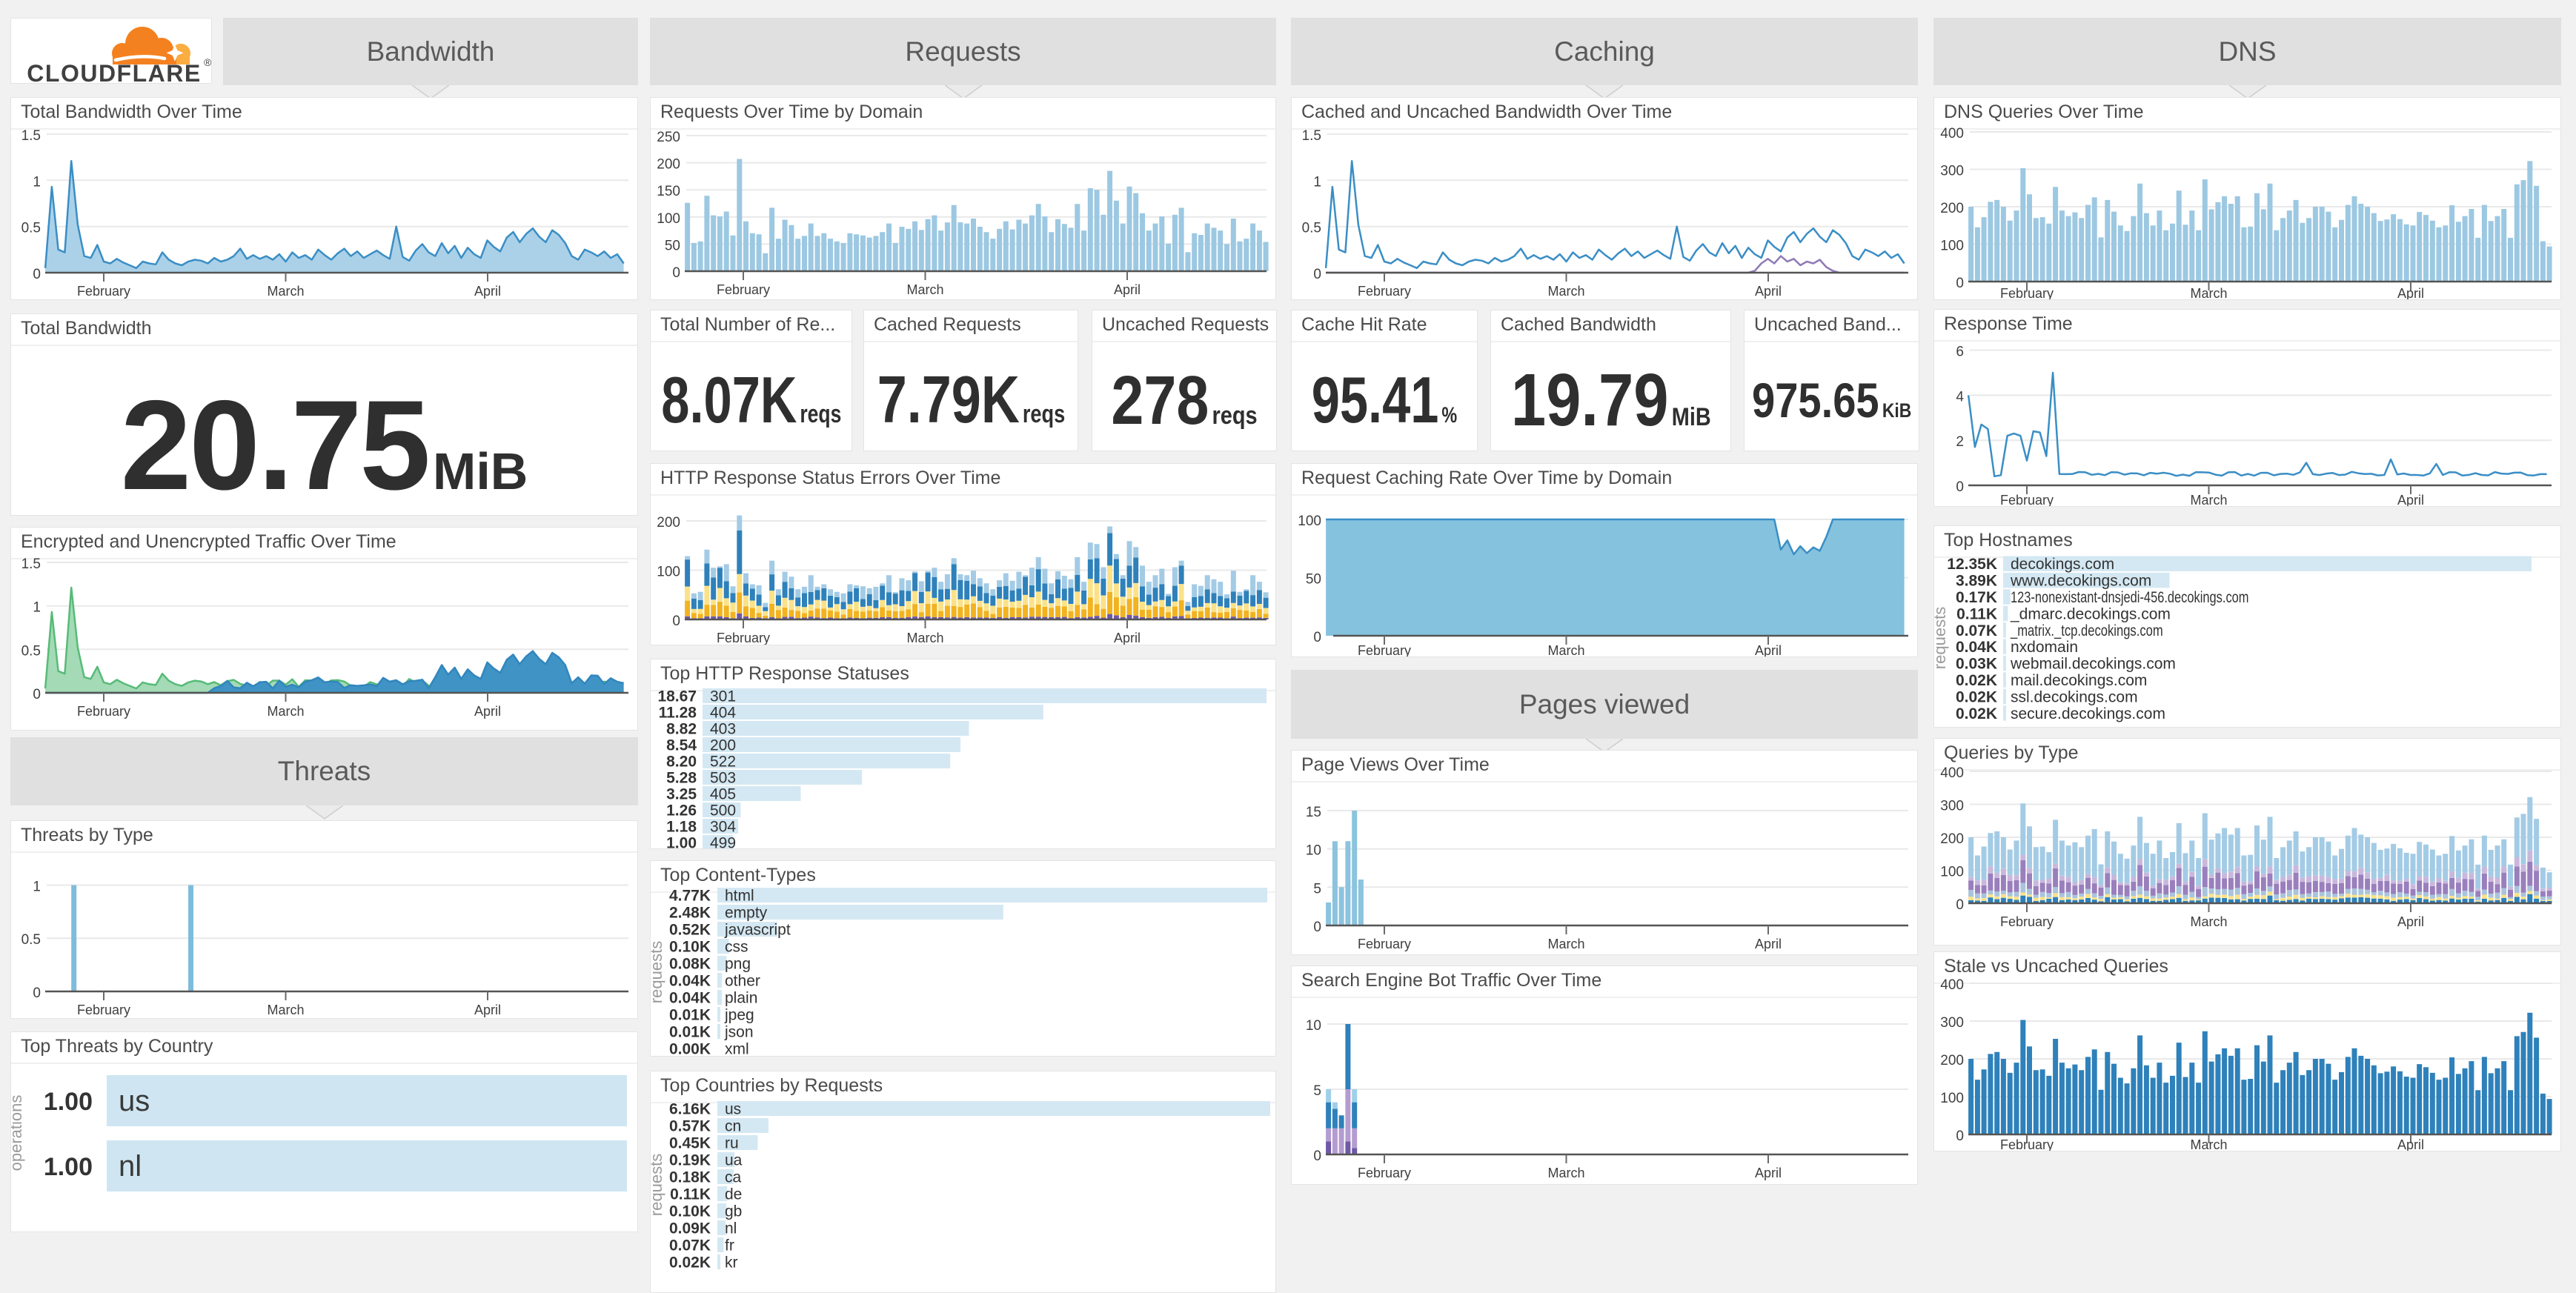 The height and width of the screenshot is (1293, 2576). I want to click on svg-text: 2, so click(1960, 442).